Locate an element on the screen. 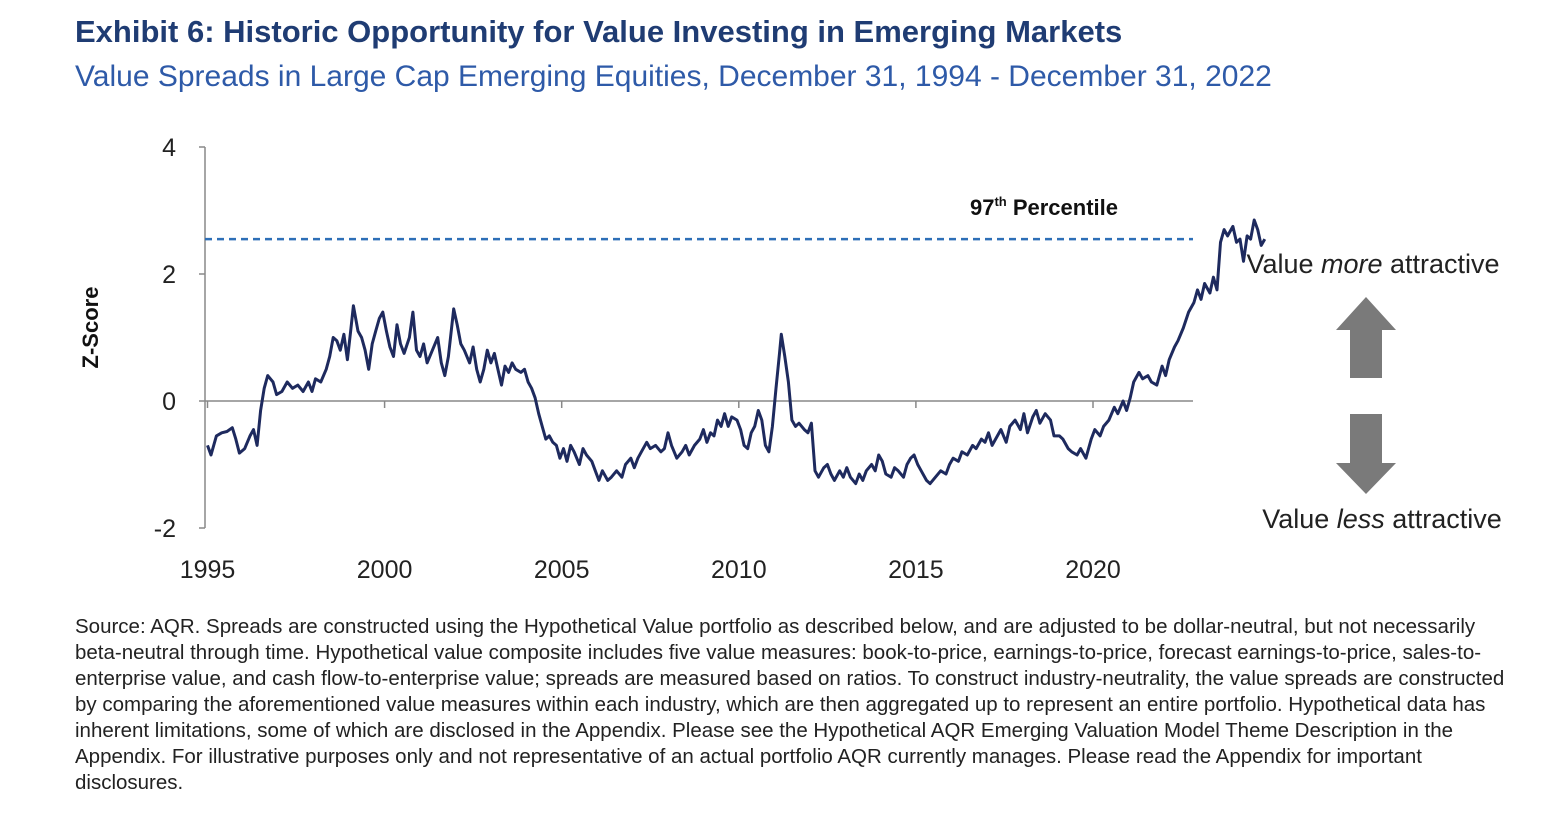  x-tick-label: 2000 is located at coordinates (385, 570).